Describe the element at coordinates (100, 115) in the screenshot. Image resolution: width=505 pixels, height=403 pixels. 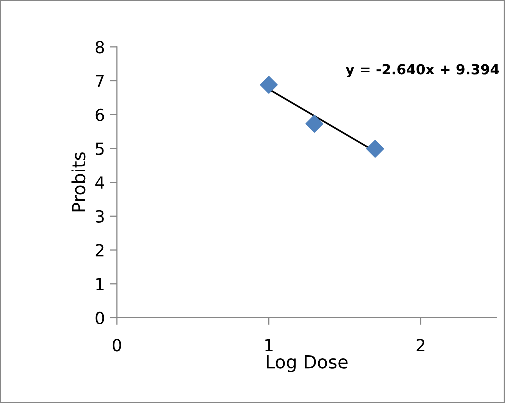
I see `y-tick-label: 6` at that location.